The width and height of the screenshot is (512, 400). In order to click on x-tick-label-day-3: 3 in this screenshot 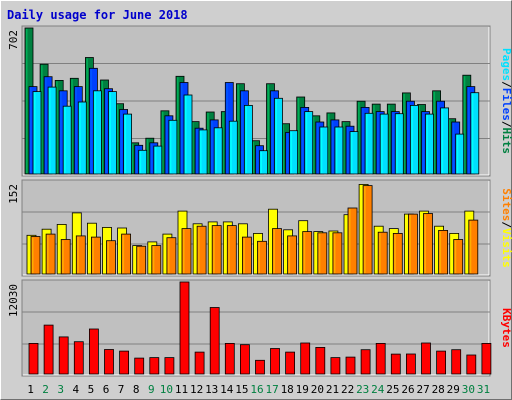, I will do `click(60, 389)`.